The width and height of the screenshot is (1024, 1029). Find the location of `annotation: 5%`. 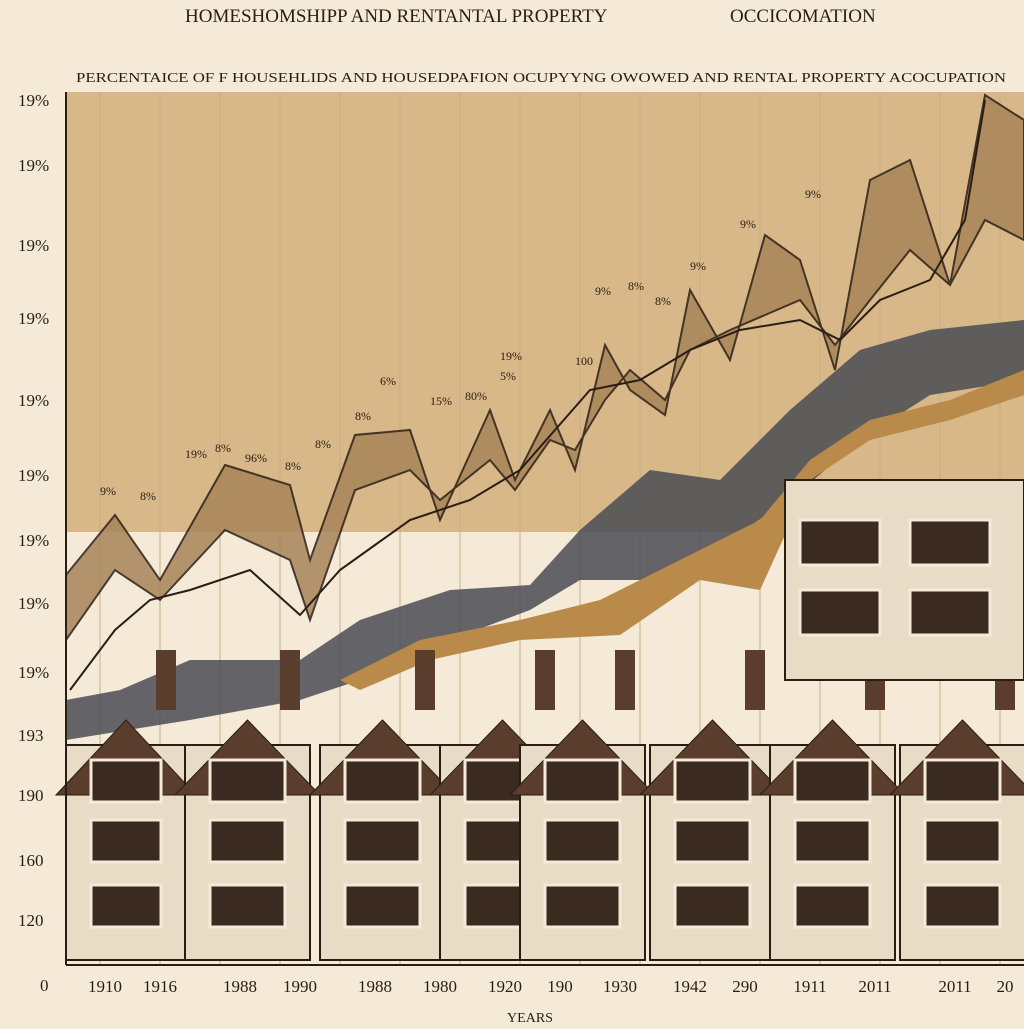

annotation: 5% is located at coordinates (508, 376).